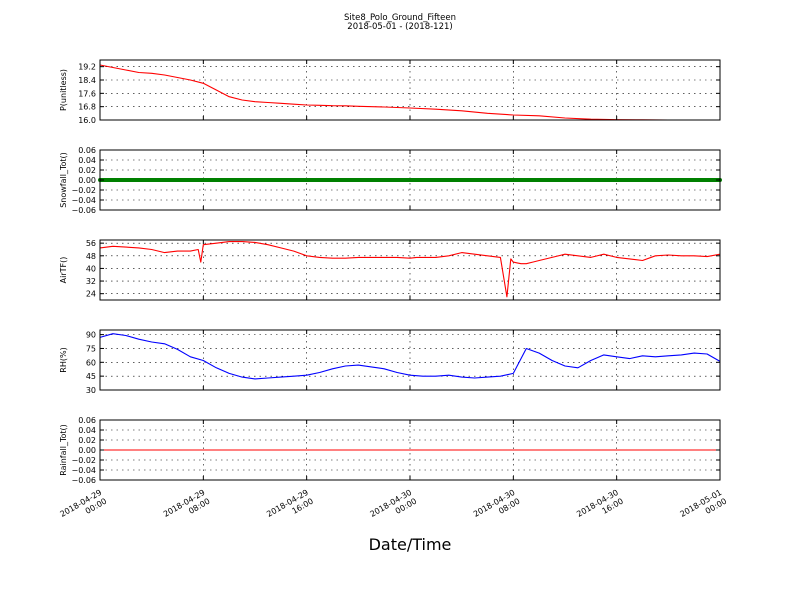 Image resolution: width=800 pixels, height=604 pixels. What do you see at coordinates (410, 544) in the screenshot?
I see `x-axis-label: Date/Time` at bounding box center [410, 544].